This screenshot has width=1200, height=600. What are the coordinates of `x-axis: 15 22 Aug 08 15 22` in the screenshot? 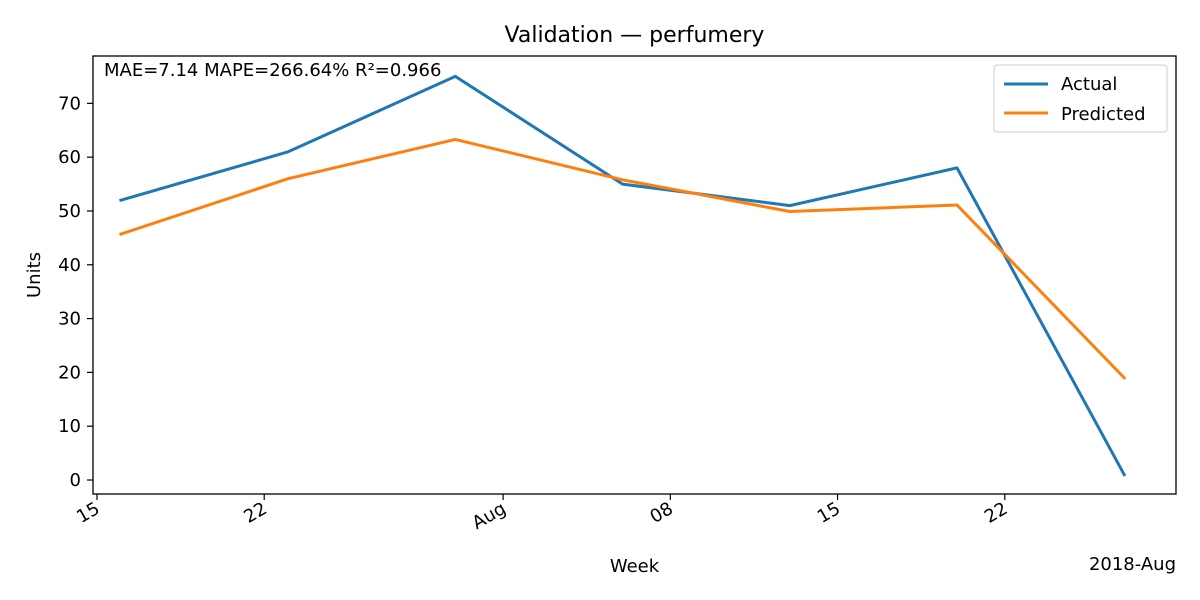 It's located at (542, 514).